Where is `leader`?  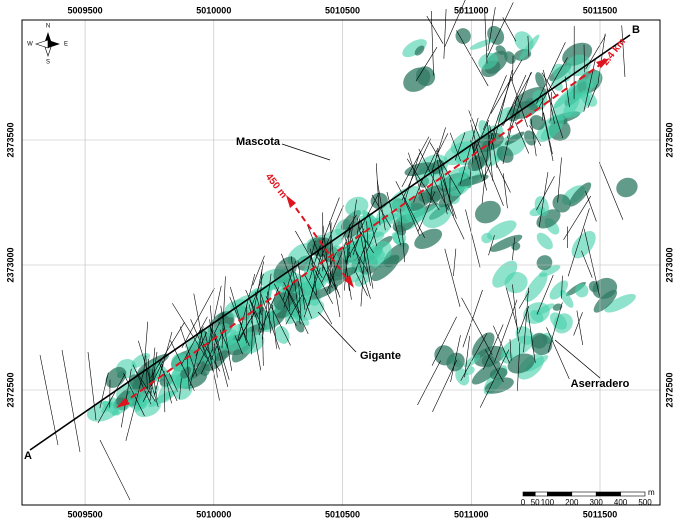
leader is located at coordinates (337, 332).